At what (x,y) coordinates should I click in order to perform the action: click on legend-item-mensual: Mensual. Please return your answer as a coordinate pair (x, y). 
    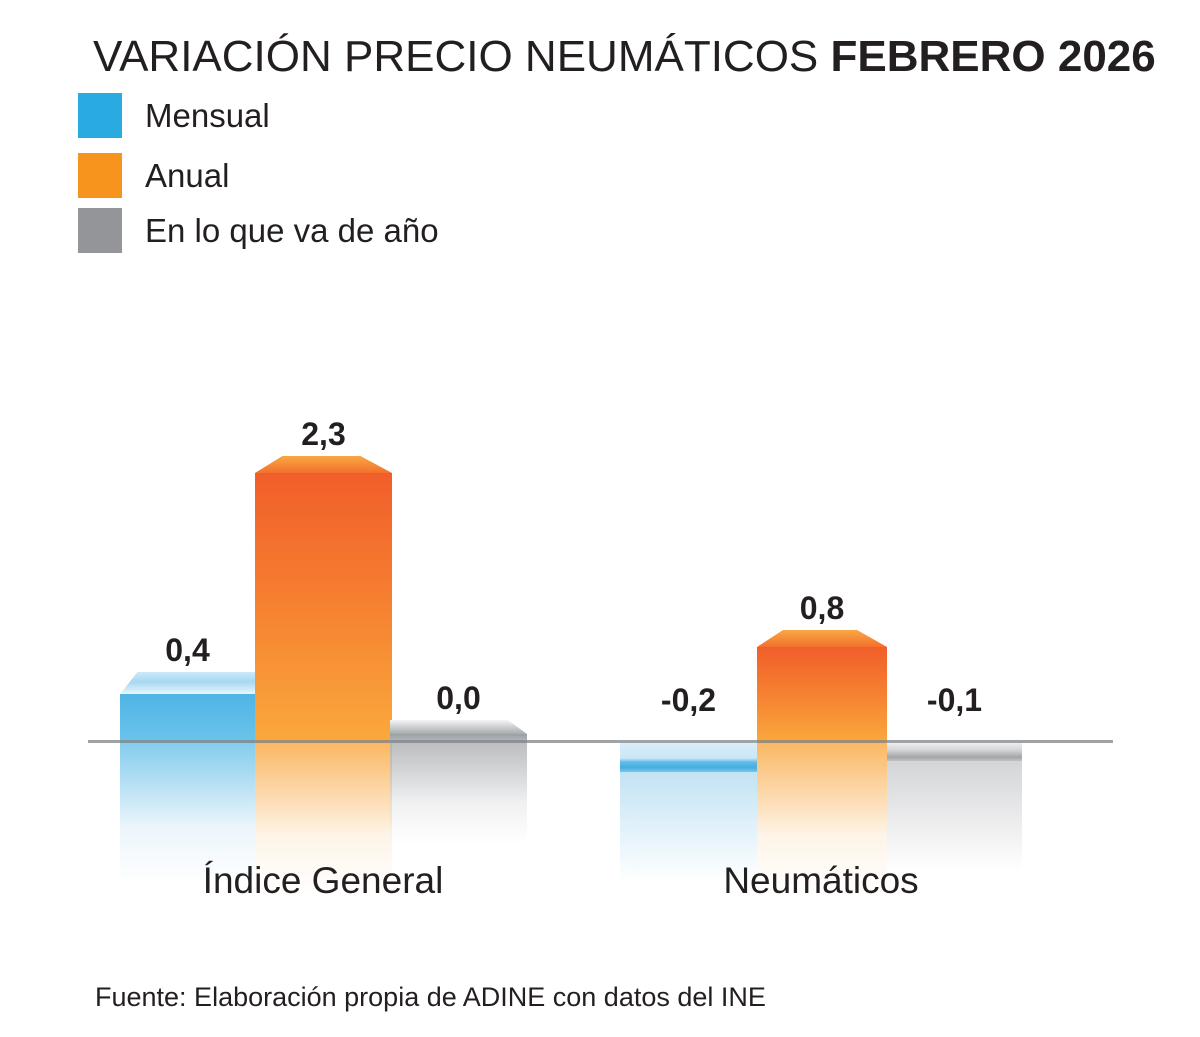
    Looking at the image, I should click on (174, 115).